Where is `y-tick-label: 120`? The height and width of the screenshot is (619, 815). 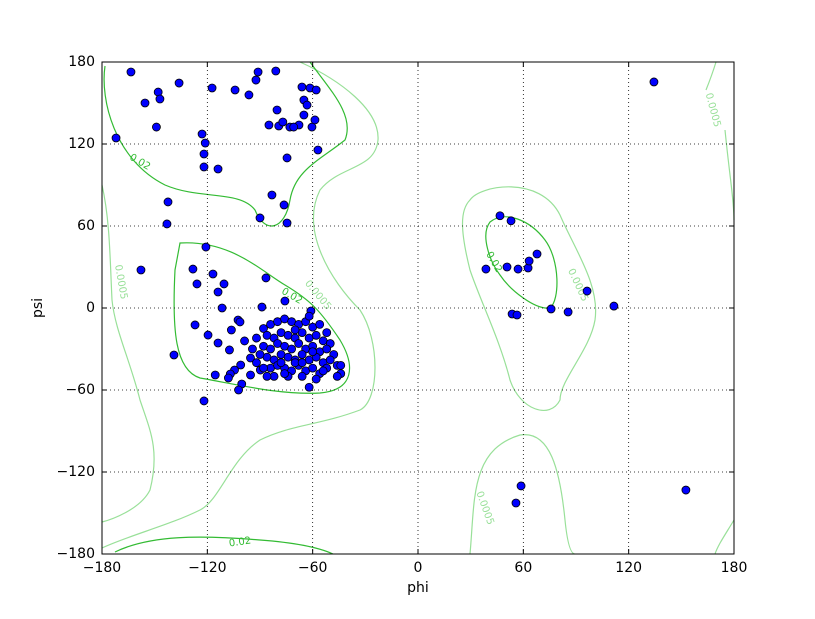 y-tick-label: 120 is located at coordinates (81, 144).